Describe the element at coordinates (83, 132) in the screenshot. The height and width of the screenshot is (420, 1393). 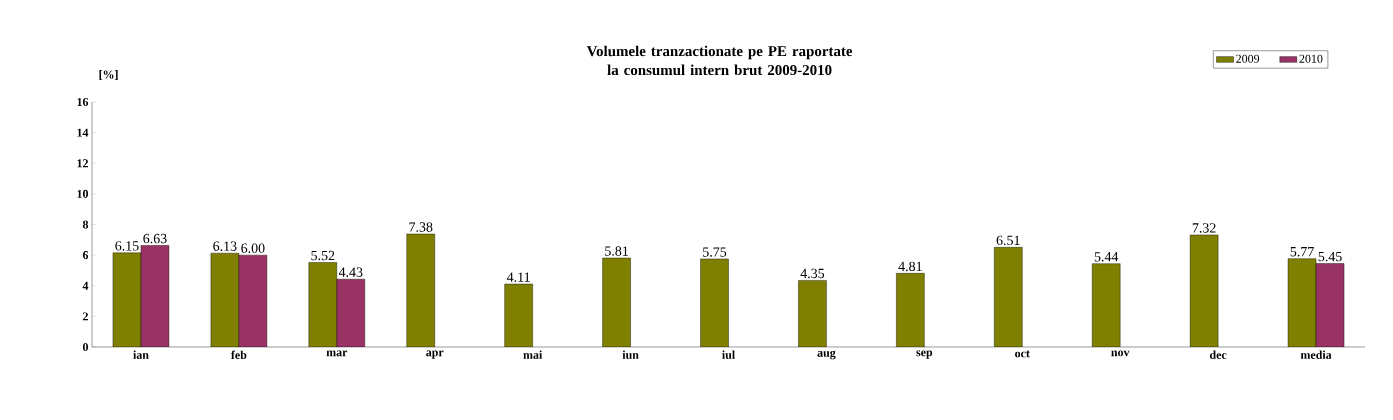
I see `y-tick-label: 14` at that location.